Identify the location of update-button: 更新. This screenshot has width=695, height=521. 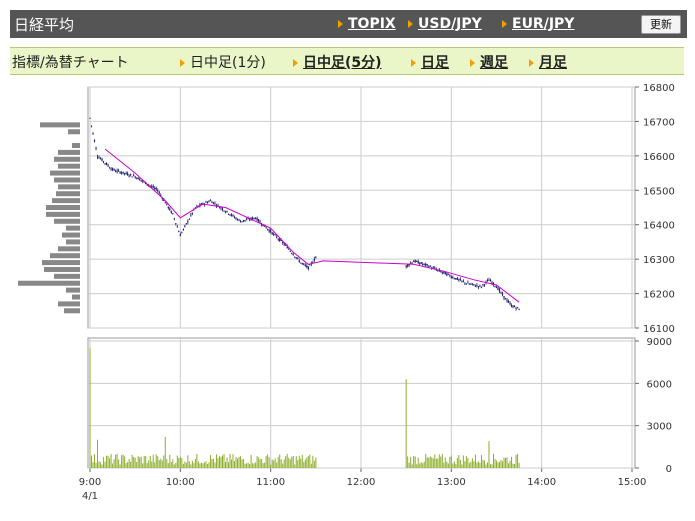
(661, 24).